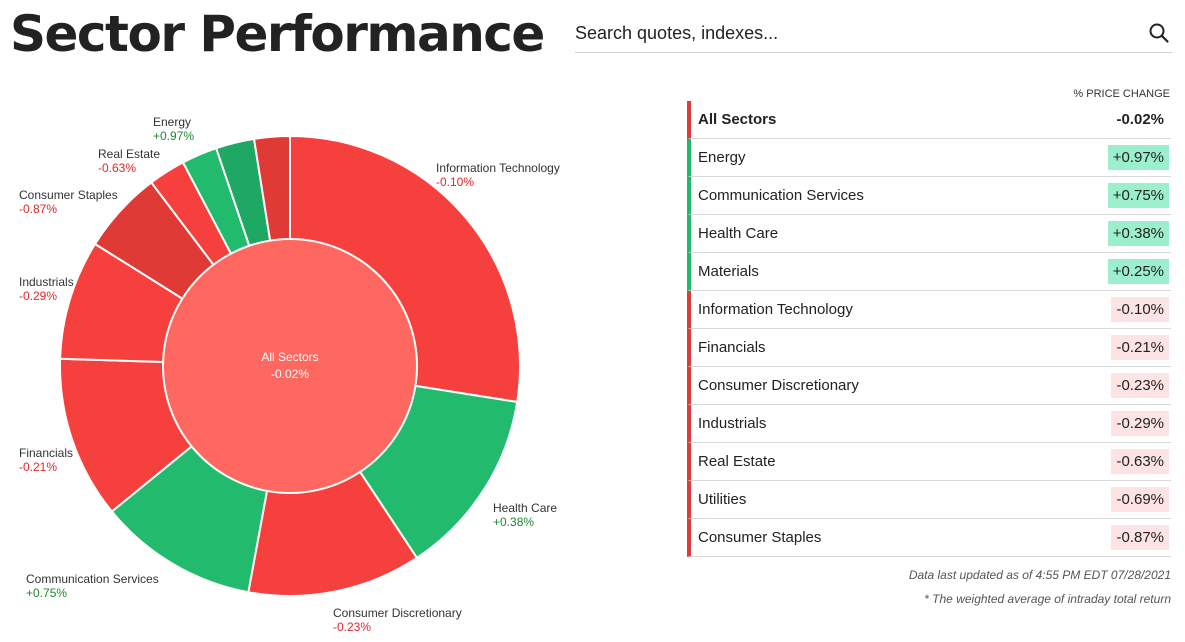 The width and height of the screenshot is (1185, 642). I want to click on sector-name: Information Technology, so click(775, 309).